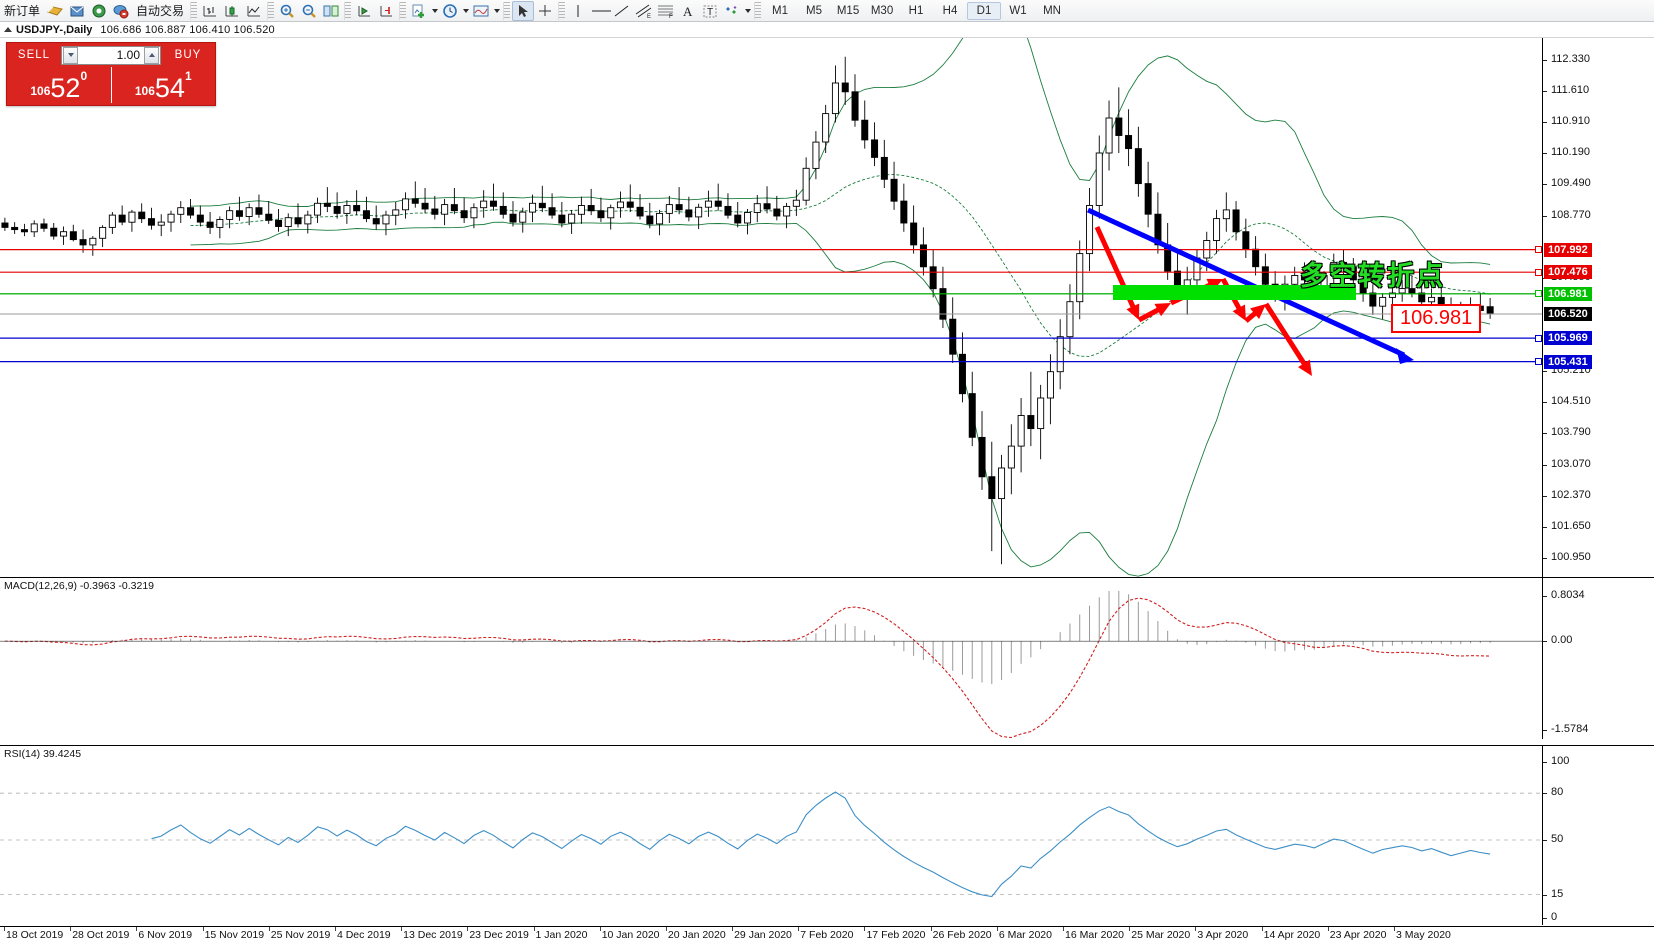 The image size is (1654, 944). Describe the element at coordinates (121, 11) in the screenshot. I see `autotrading-shield-icon` at that location.